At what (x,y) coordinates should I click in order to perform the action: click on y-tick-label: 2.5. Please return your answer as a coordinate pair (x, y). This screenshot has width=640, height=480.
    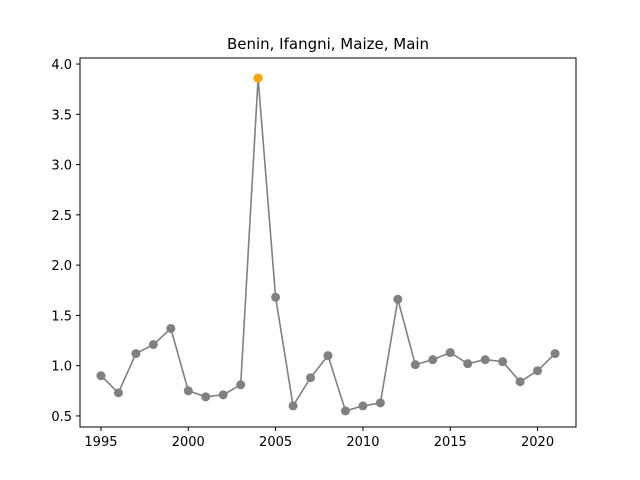
    Looking at the image, I should click on (61, 216).